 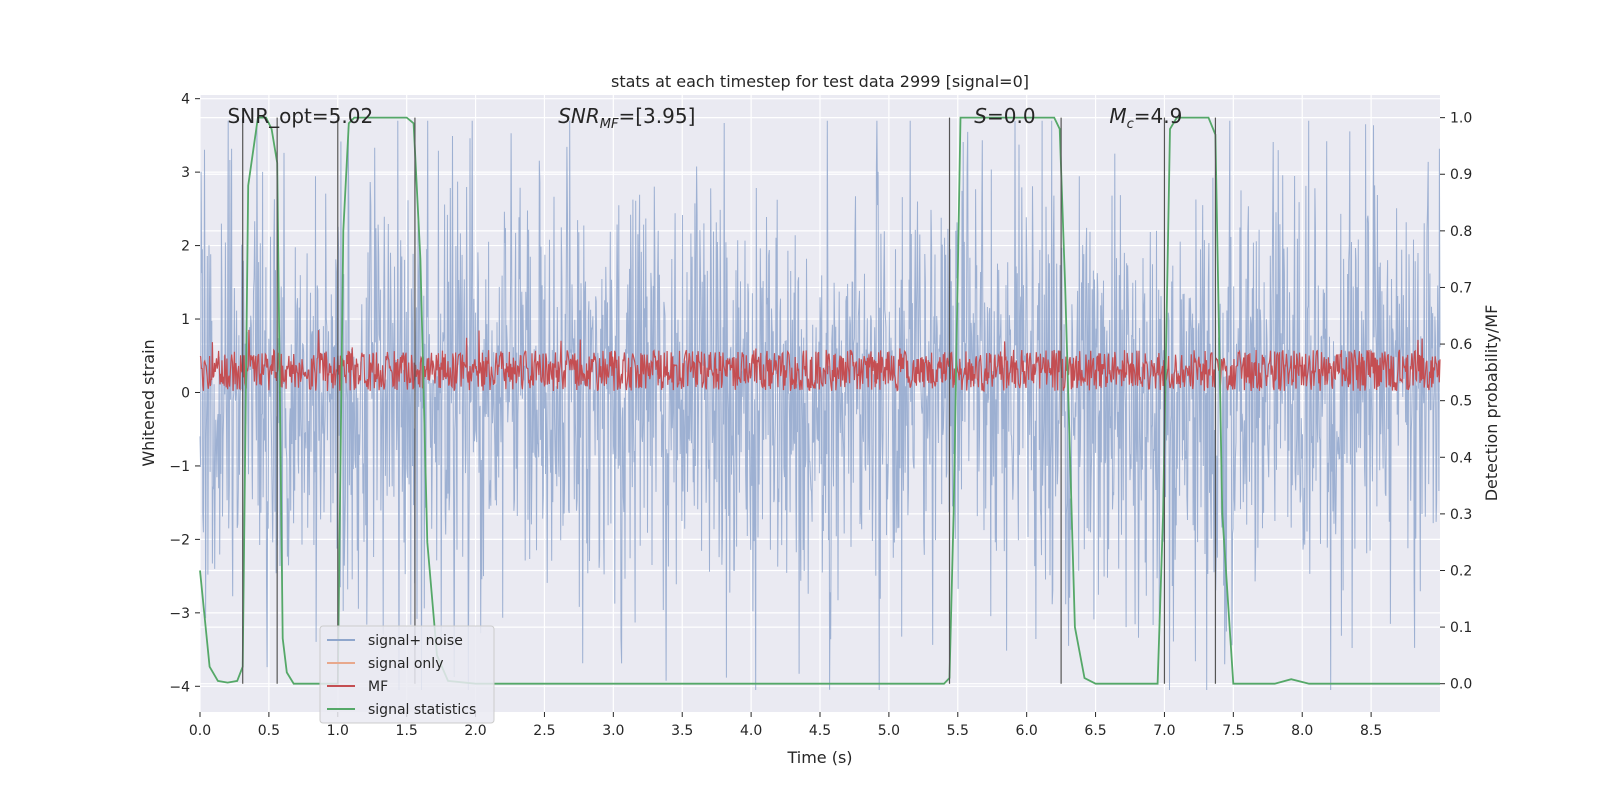 What do you see at coordinates (1491, 403) in the screenshot?
I see `y-axis-label-right: Detection probability/MF` at bounding box center [1491, 403].